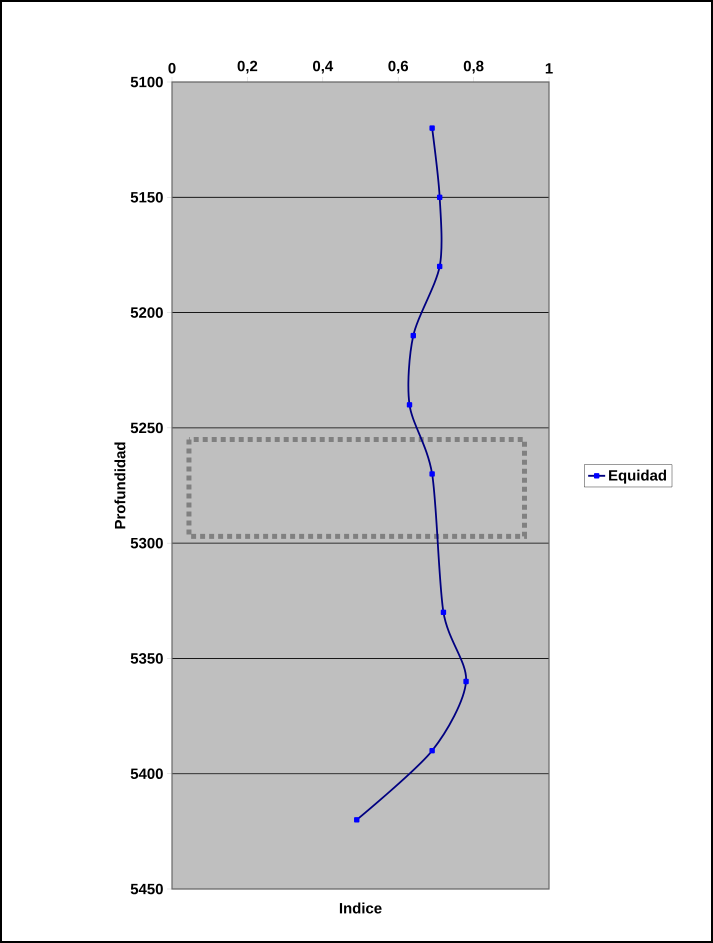 This screenshot has height=943, width=713. Describe the element at coordinates (146, 428) in the screenshot. I see `y-tick-label: 5250` at that location.